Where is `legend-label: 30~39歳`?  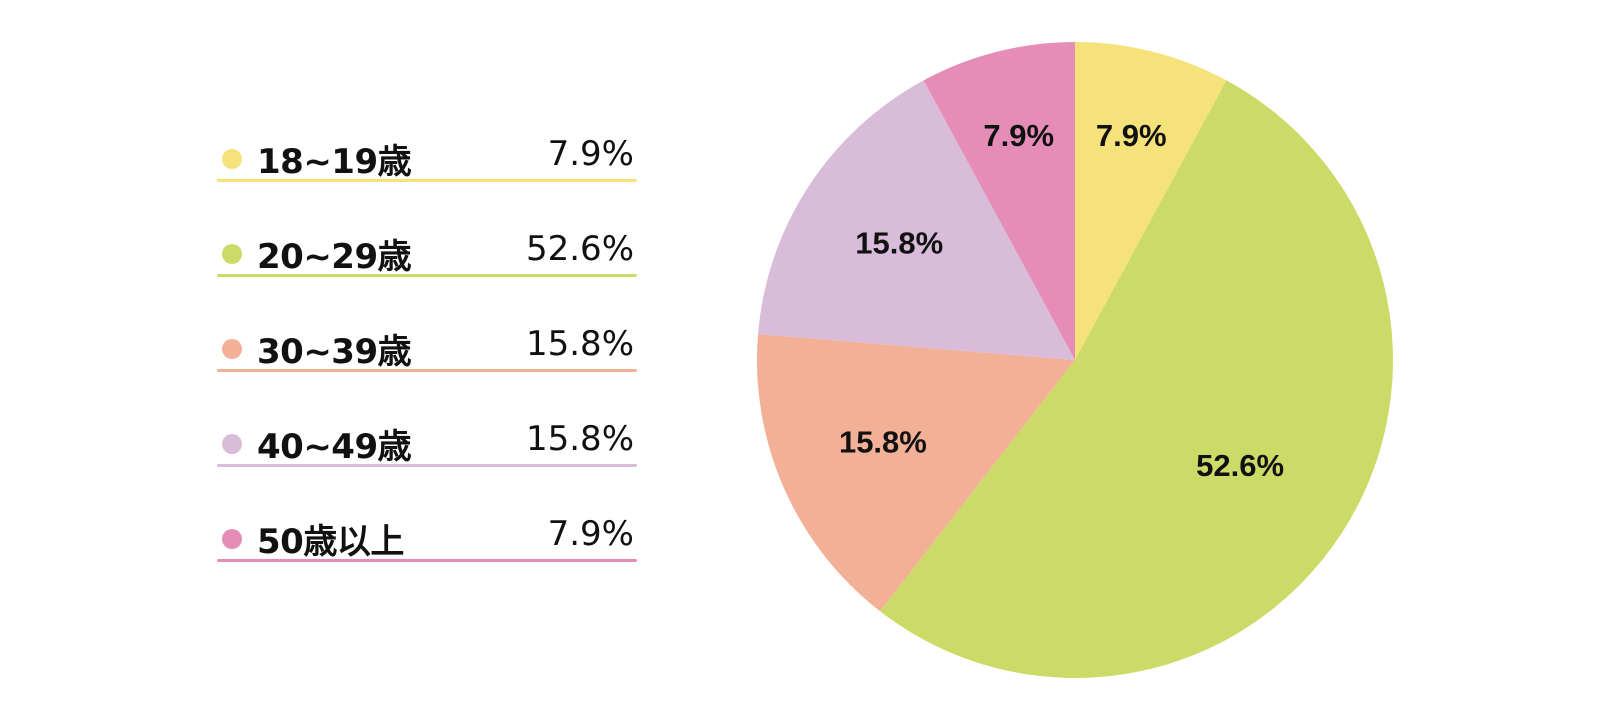
legend-label: 30~39歳 is located at coordinates (334, 352).